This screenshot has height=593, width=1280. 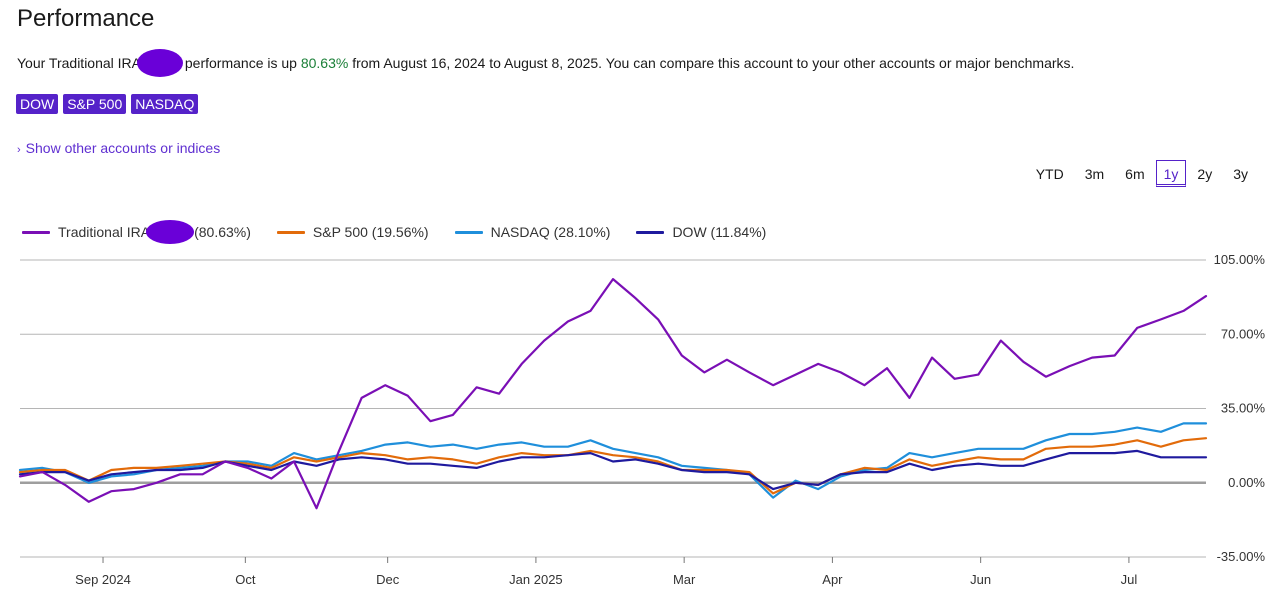 I want to click on x-tick-label: Jan 2025, so click(x=536, y=579).